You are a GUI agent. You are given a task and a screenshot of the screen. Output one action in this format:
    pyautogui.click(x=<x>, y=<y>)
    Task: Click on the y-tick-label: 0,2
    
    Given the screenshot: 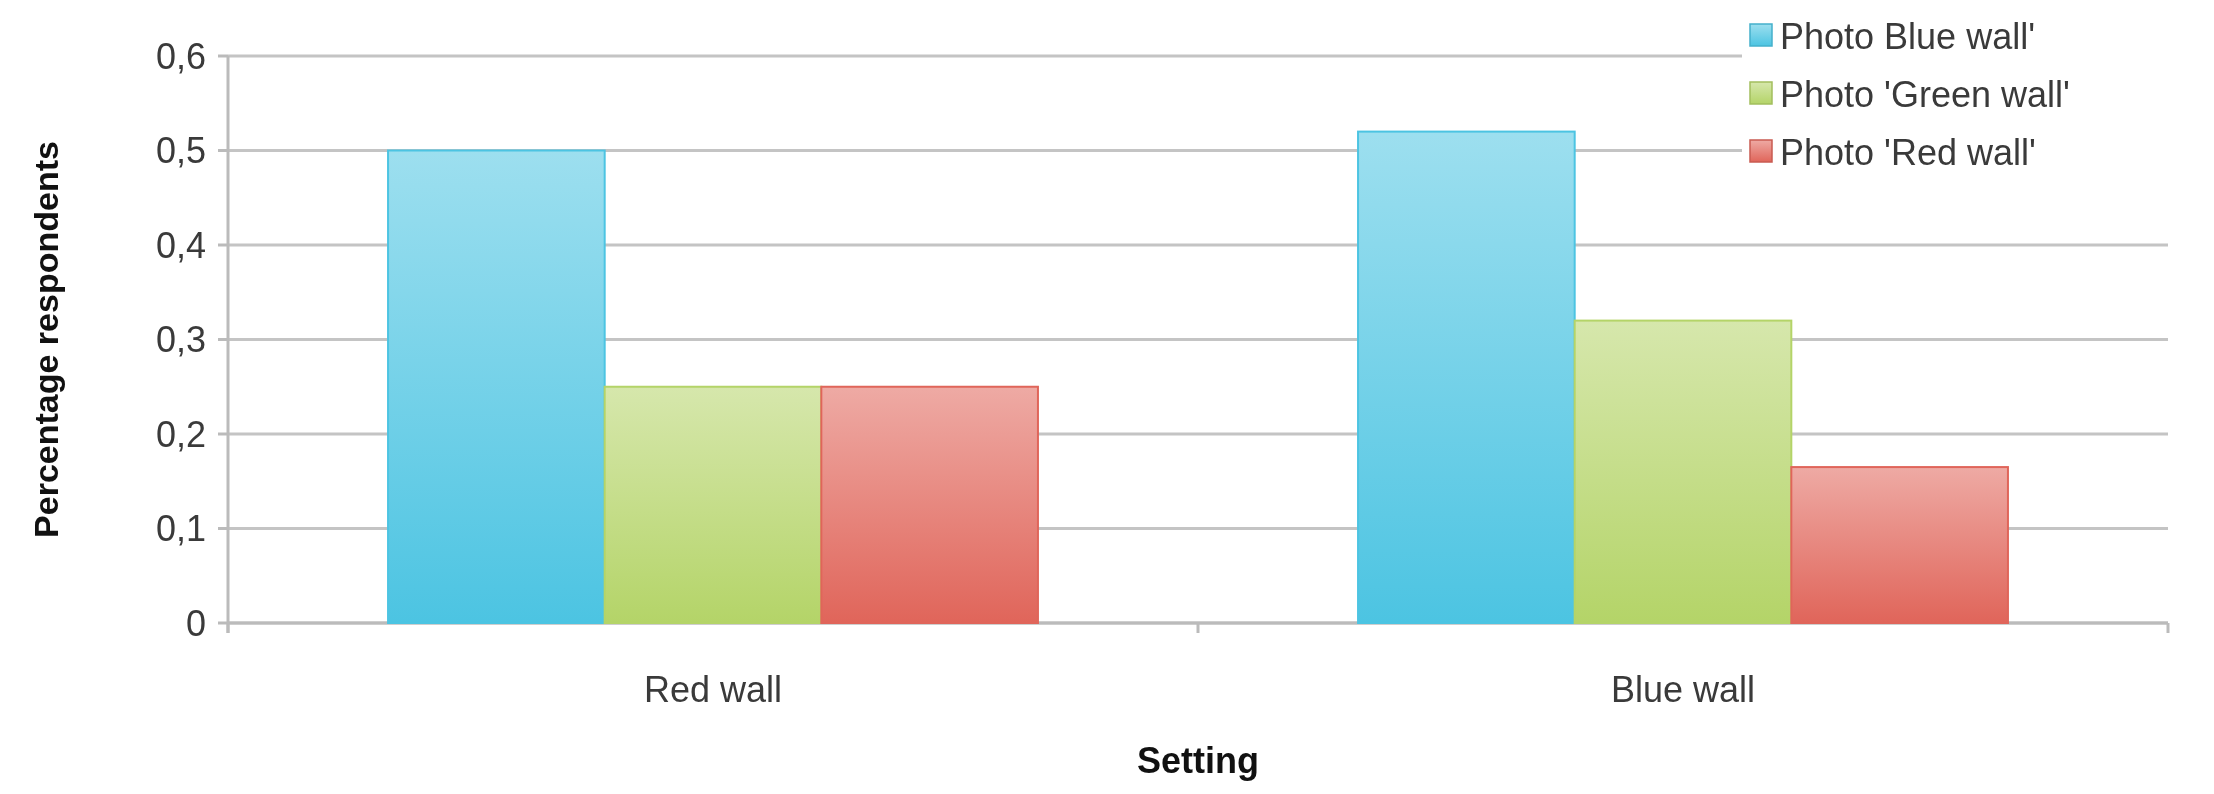 What is the action you would take?
    pyautogui.click(x=180, y=434)
    